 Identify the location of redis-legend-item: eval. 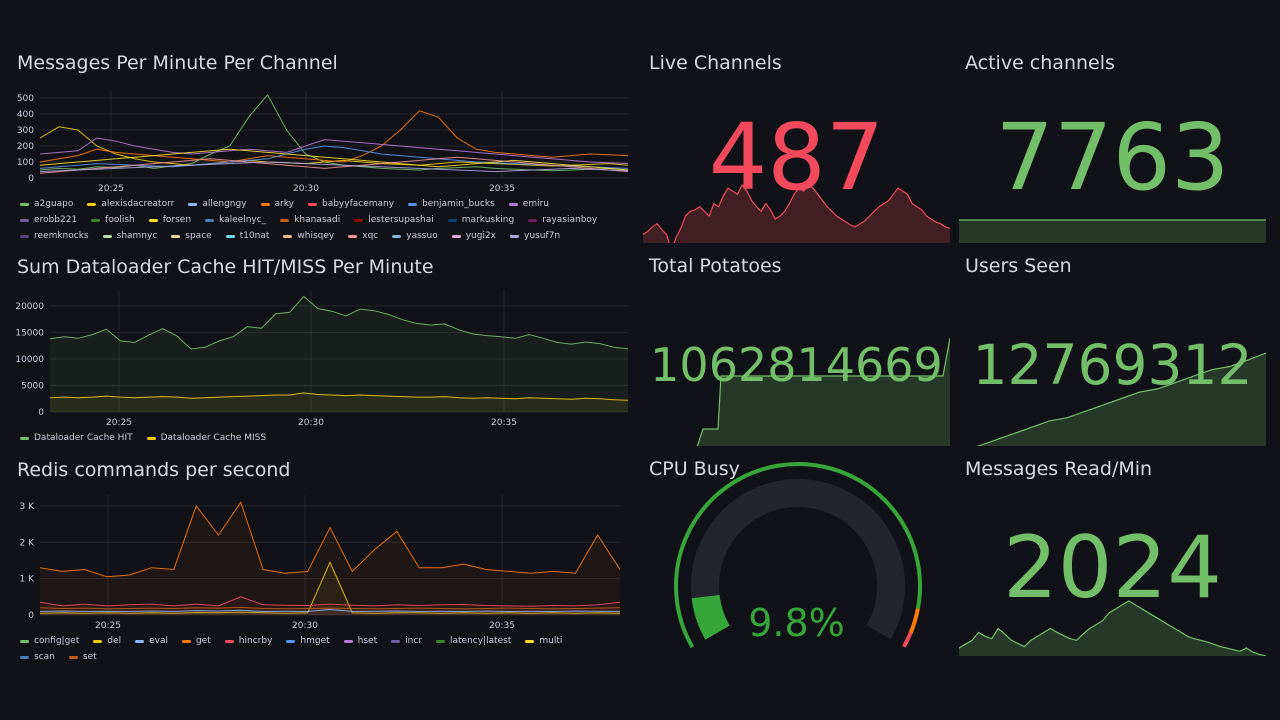
(151, 641).